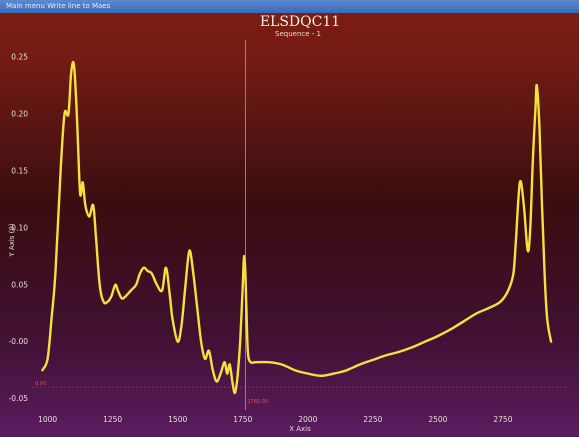  What do you see at coordinates (12, 240) in the screenshot?
I see `y-axis-label: Y Axis (0)` at bounding box center [12, 240].